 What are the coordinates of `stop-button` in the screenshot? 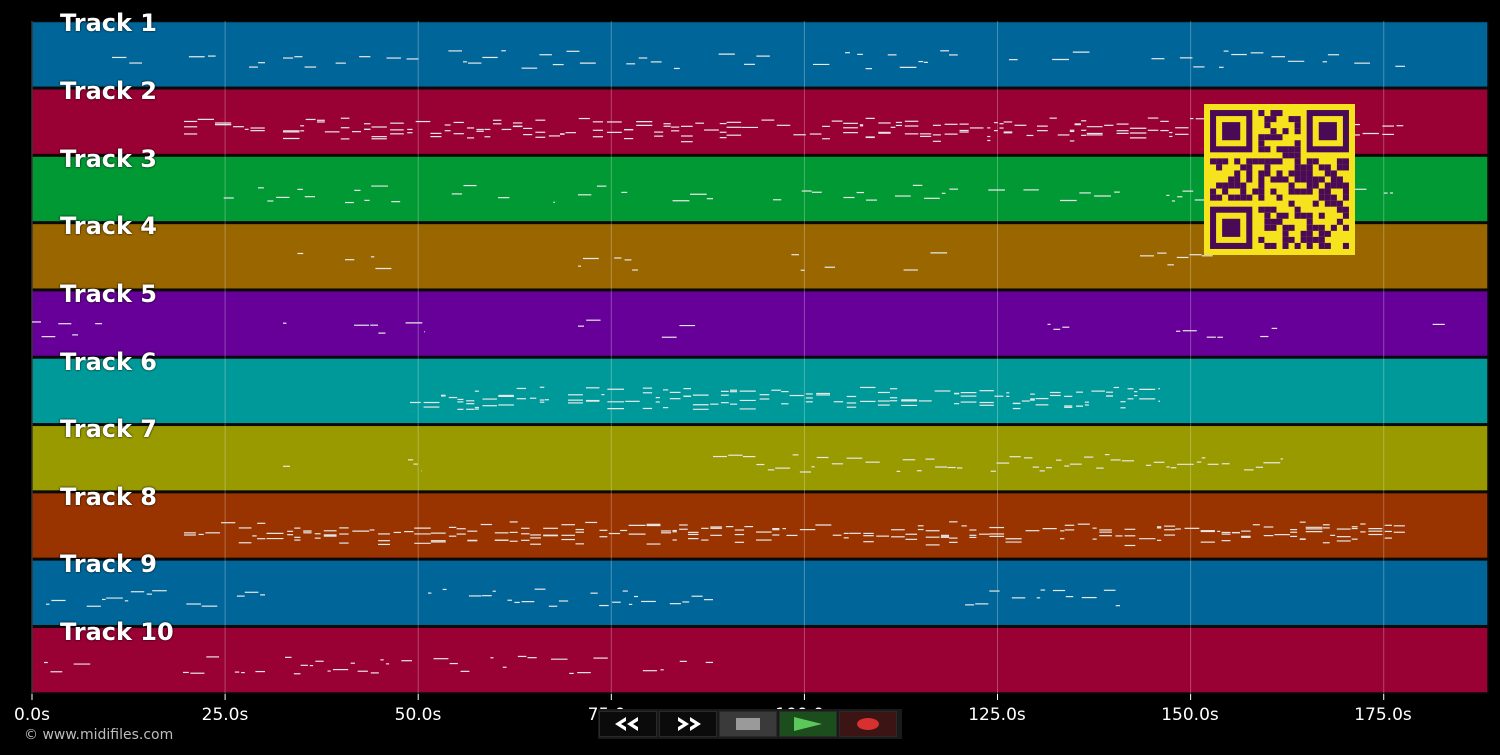 It's located at (748, 724).